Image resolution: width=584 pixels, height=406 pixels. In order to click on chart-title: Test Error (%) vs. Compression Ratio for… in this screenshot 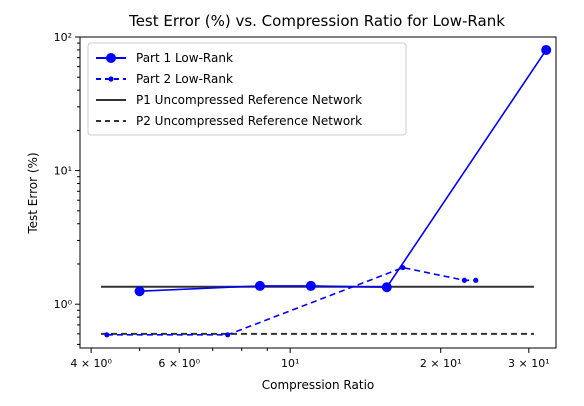, I will do `click(316, 21)`.